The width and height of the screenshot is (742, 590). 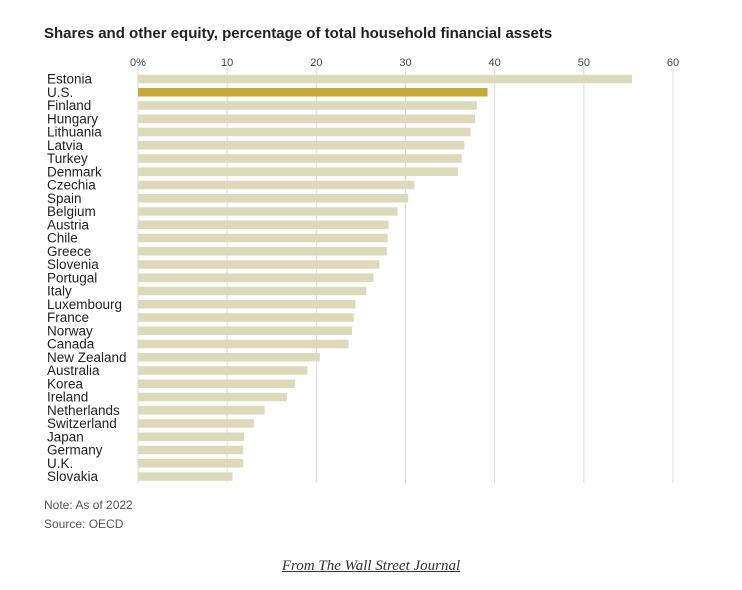 I want to click on credit-link: From The Wall Street Journal, so click(x=371, y=566).